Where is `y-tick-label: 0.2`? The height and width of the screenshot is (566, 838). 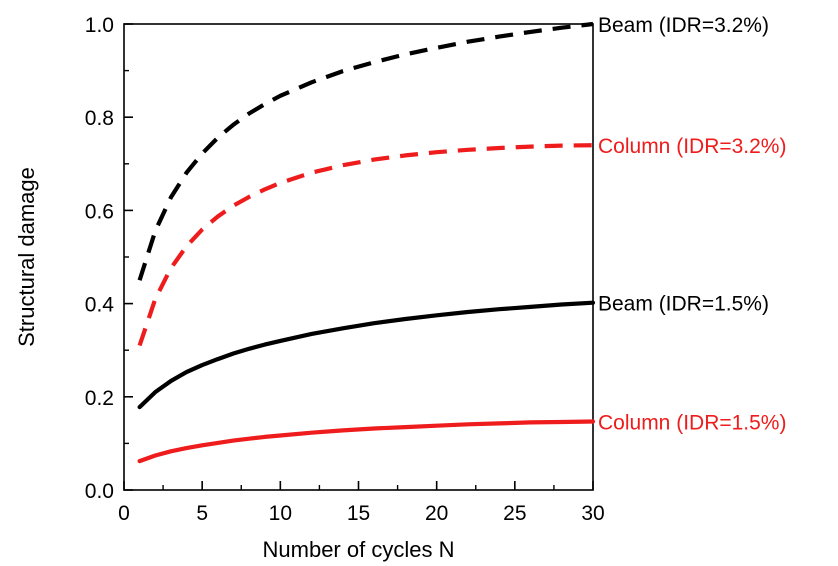 y-tick-label: 0.2 is located at coordinates (99, 398).